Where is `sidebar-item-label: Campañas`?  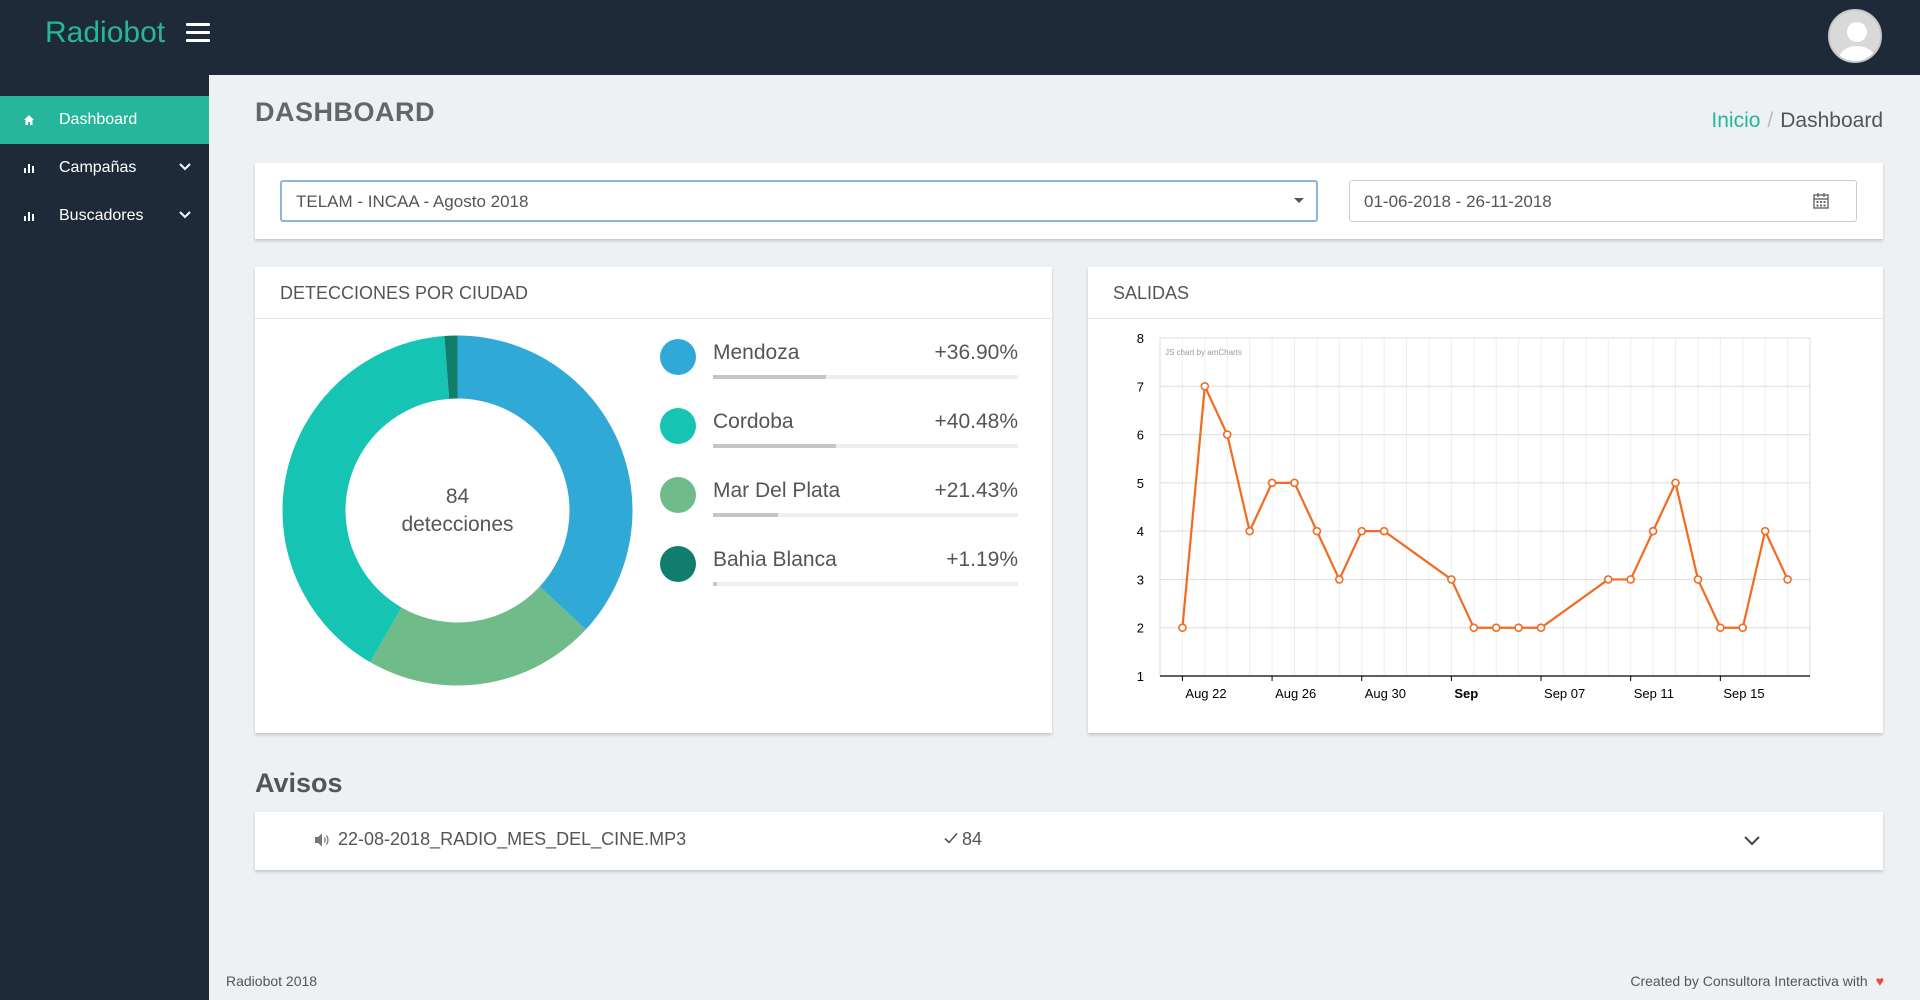 sidebar-item-label: Campañas is located at coordinates (98, 167).